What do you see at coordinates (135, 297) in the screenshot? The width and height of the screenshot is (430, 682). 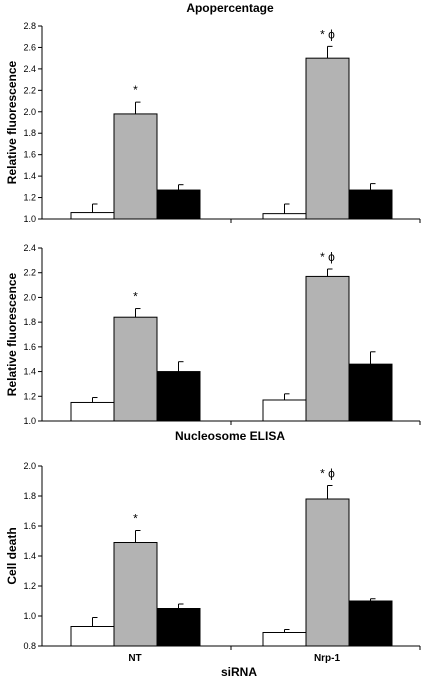 I see `panel-2-significance-label: *` at bounding box center [135, 297].